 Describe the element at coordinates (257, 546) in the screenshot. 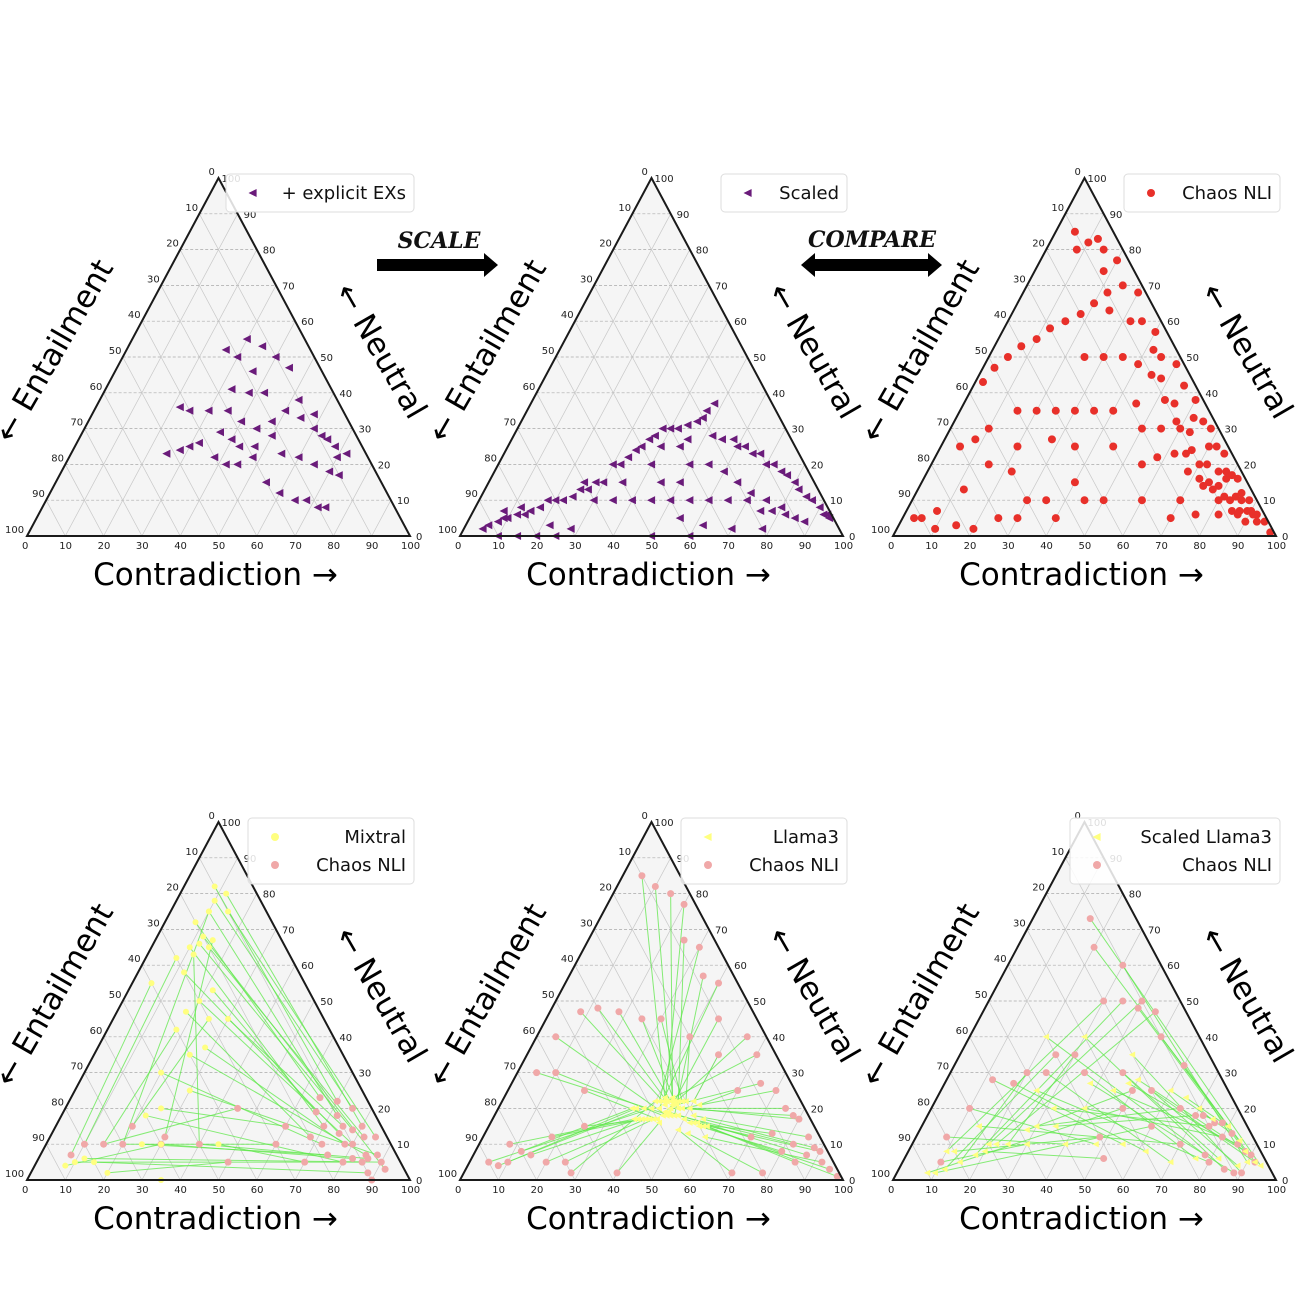

I see `svg-text: 60` at that location.